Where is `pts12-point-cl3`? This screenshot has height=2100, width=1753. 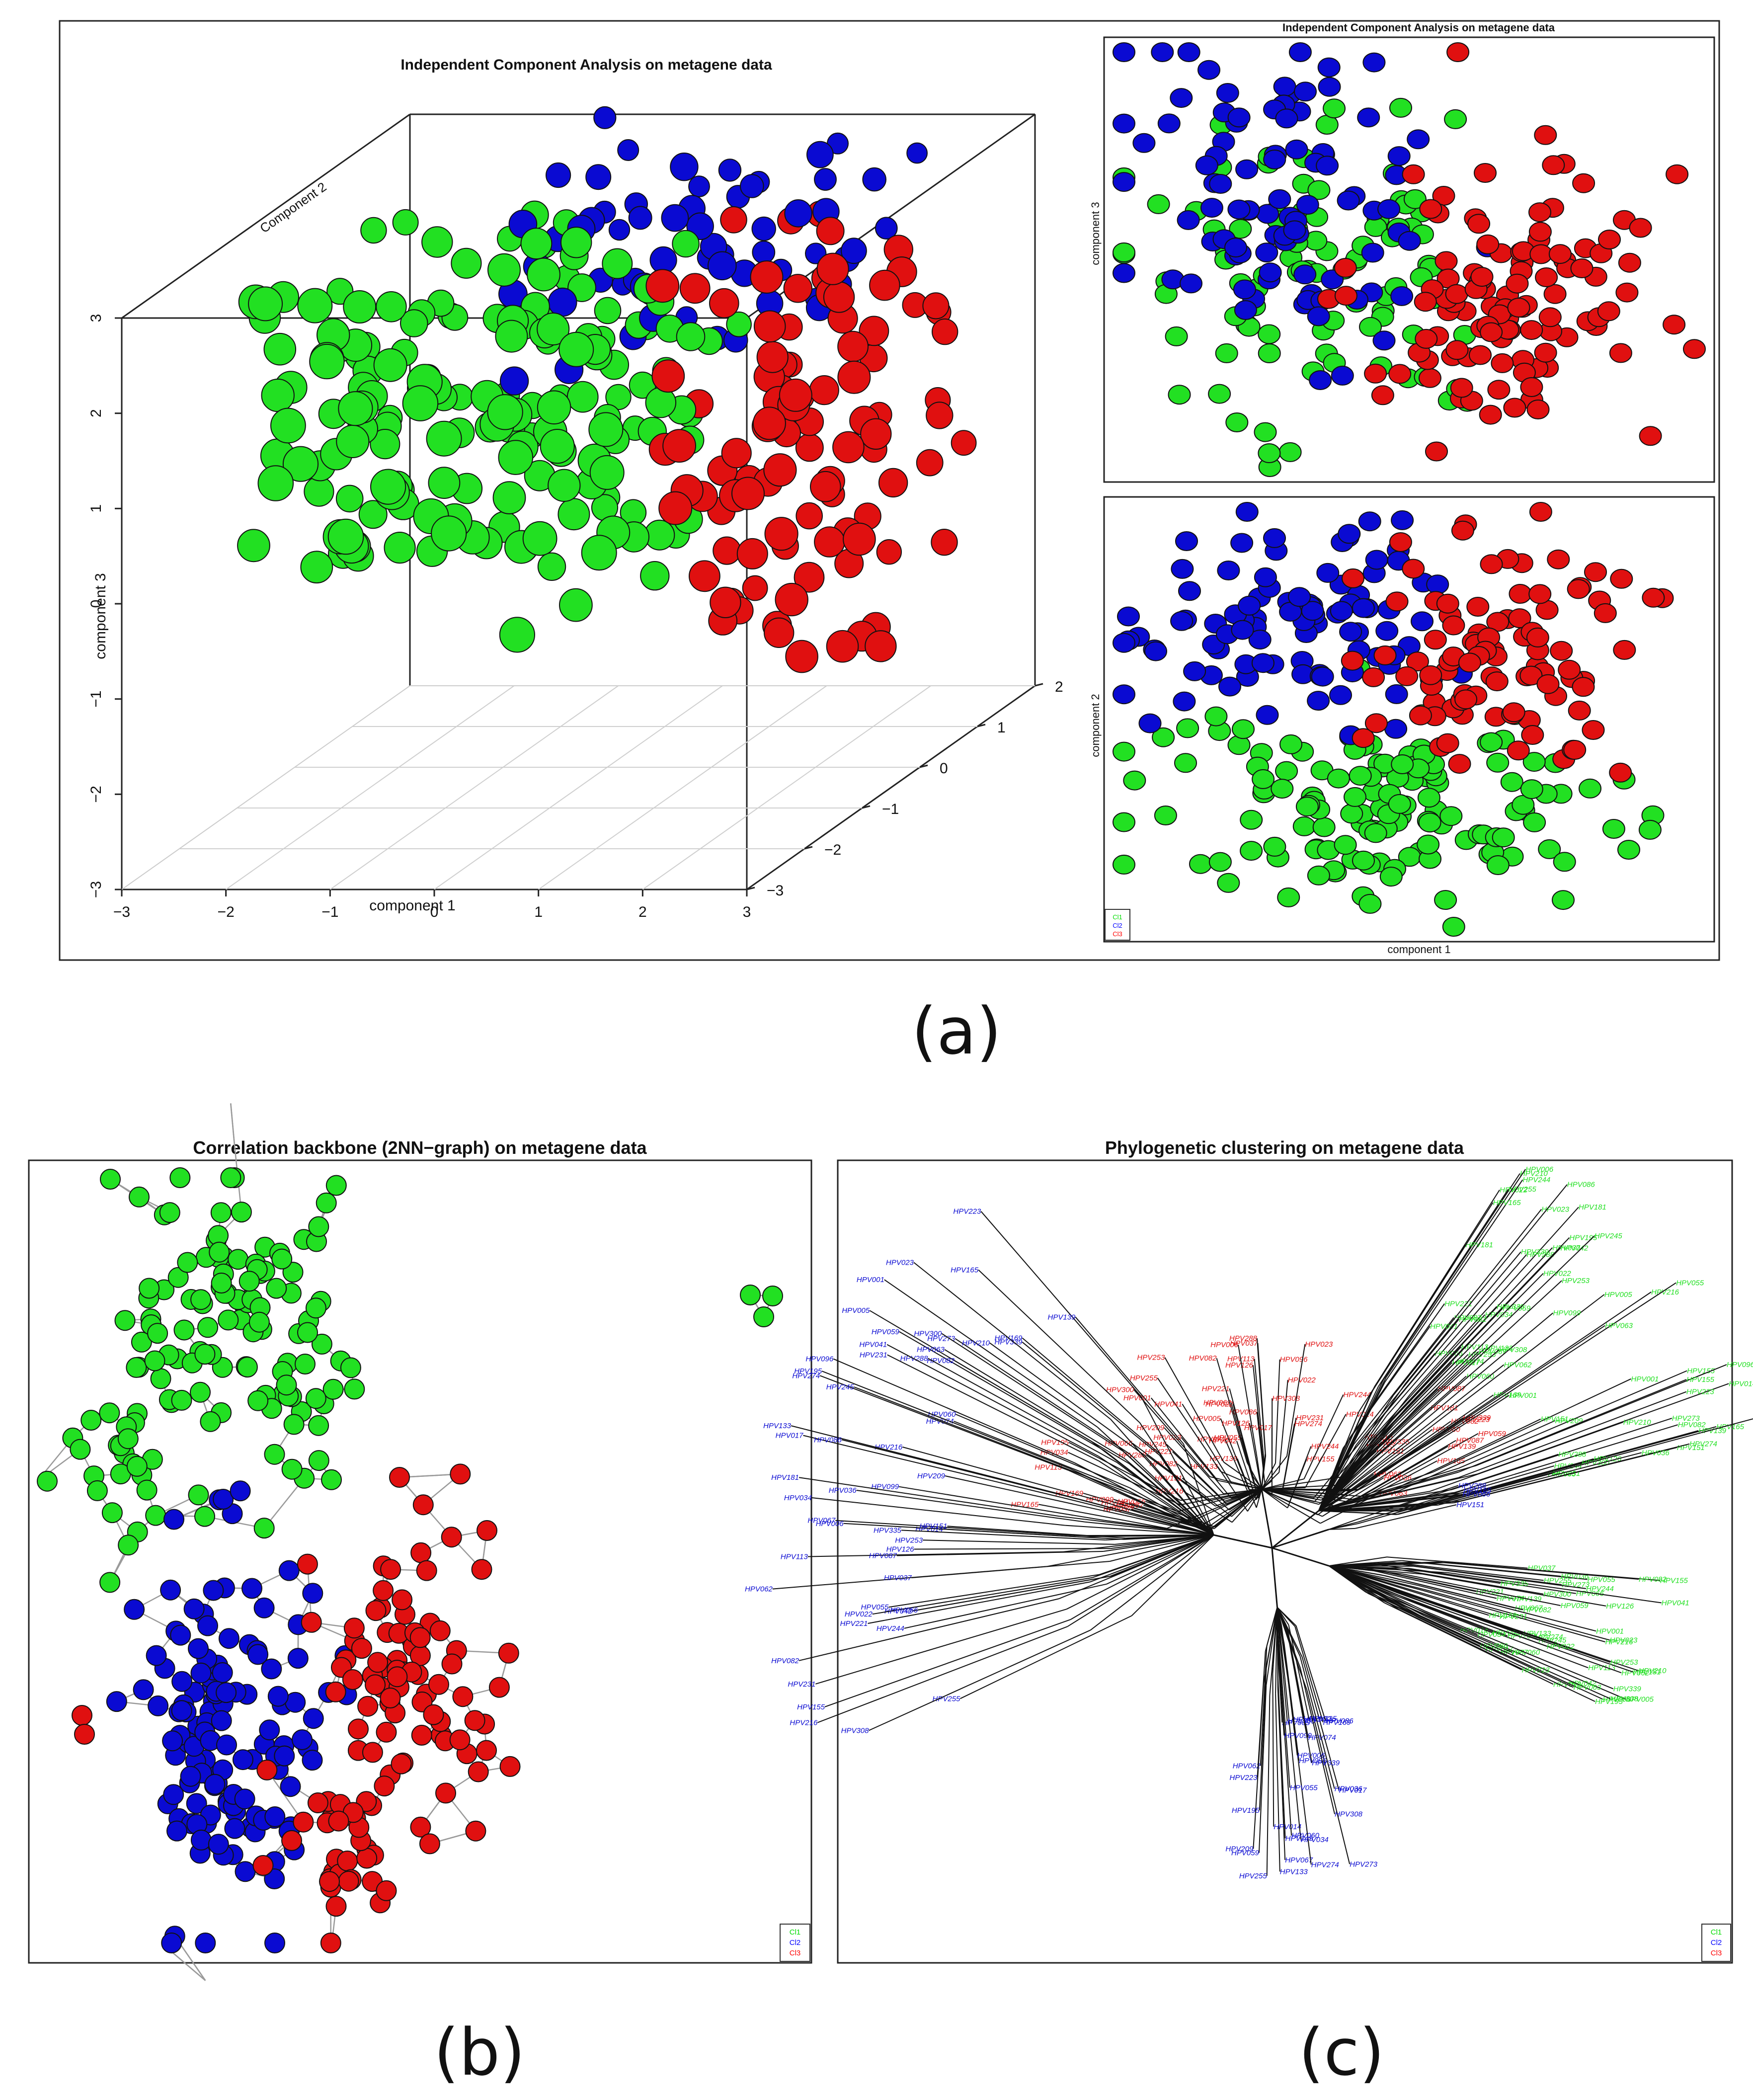 pts12-point-cl3 is located at coordinates (1595, 572).